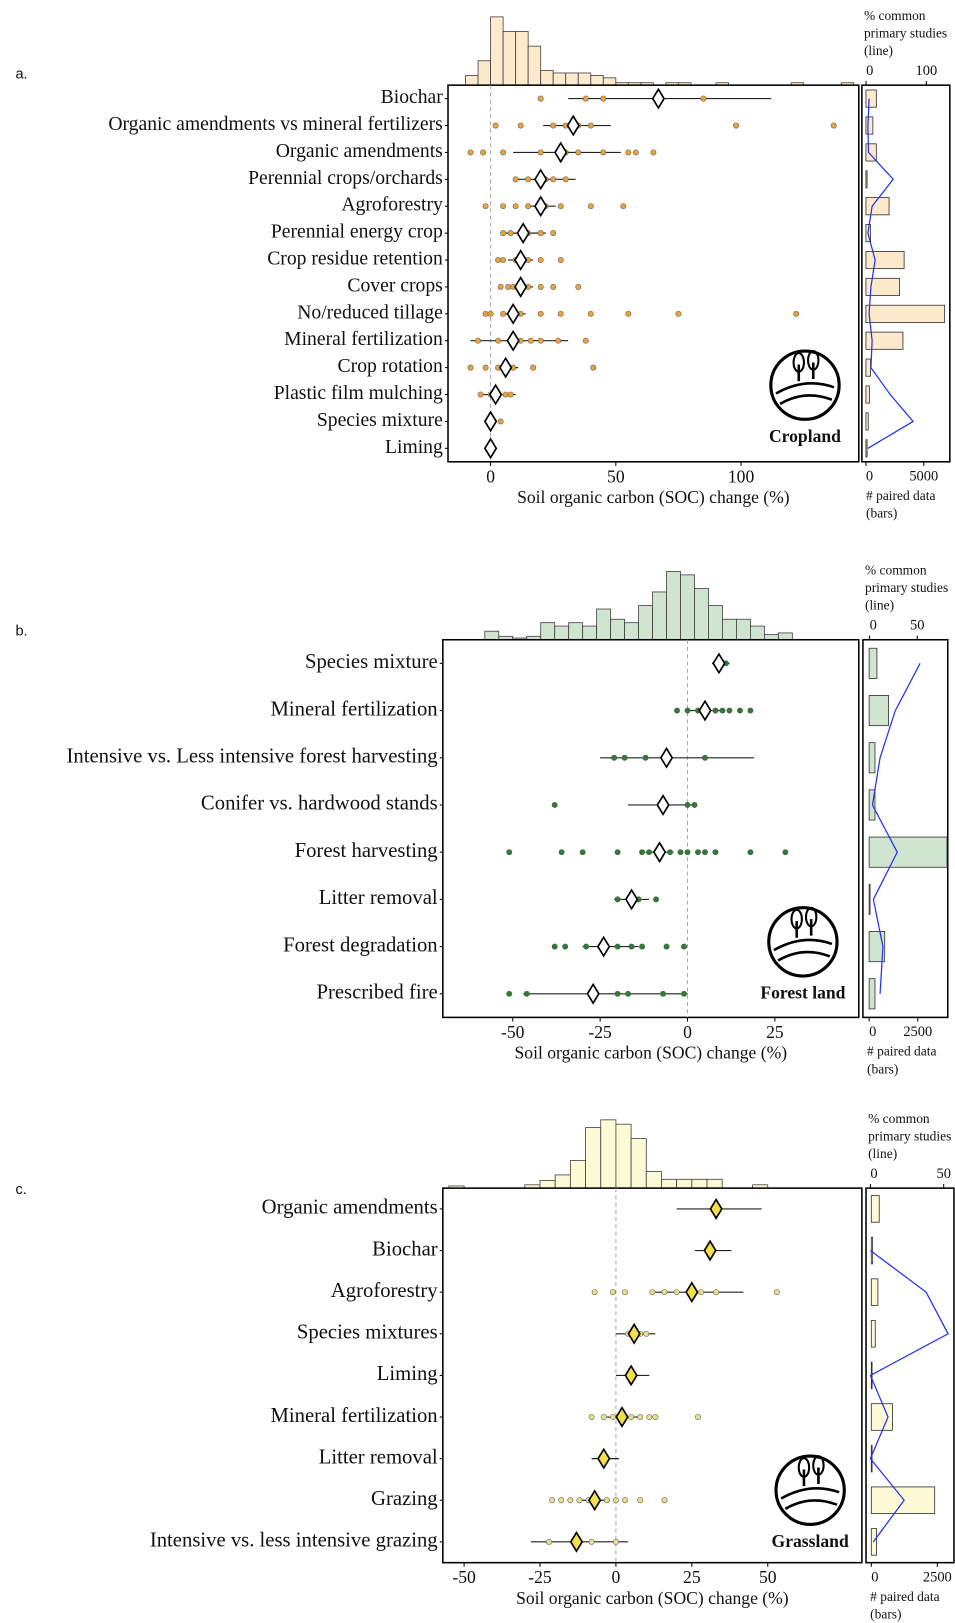 This screenshot has height=1623, width=955. Describe the element at coordinates (926, 71) in the screenshot. I see `line-axis-tick-label: 100` at that location.